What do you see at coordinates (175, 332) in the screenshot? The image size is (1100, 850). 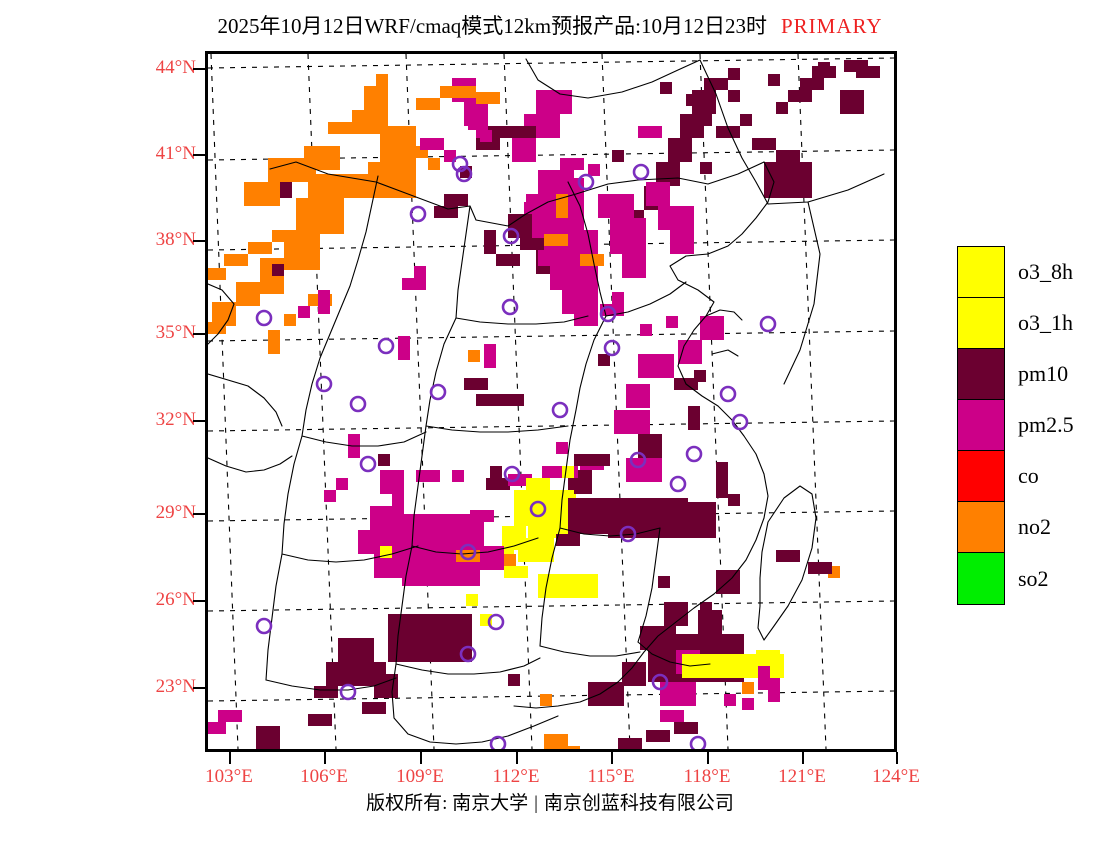 I see `y-tick-35-N: 35°N` at bounding box center [175, 332].